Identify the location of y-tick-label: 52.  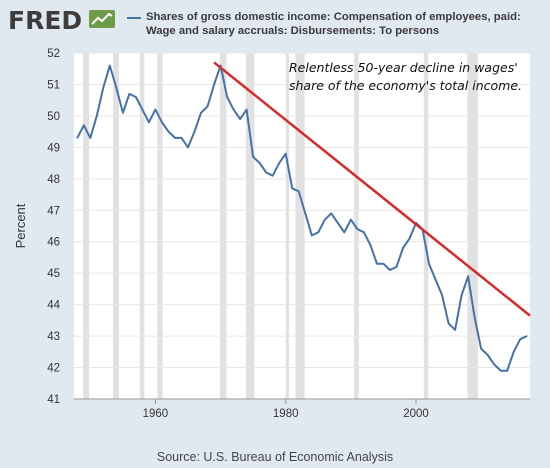
(53, 54).